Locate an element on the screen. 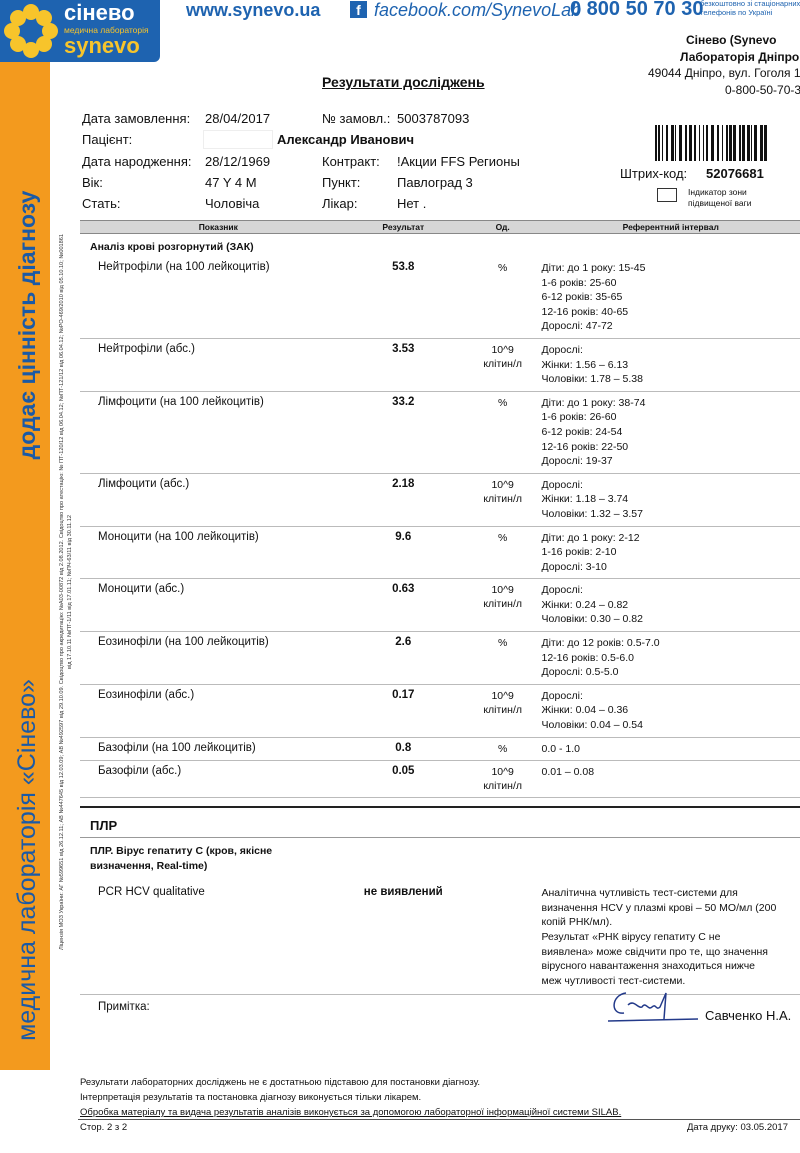  value: 52076681 is located at coordinates (735, 173).